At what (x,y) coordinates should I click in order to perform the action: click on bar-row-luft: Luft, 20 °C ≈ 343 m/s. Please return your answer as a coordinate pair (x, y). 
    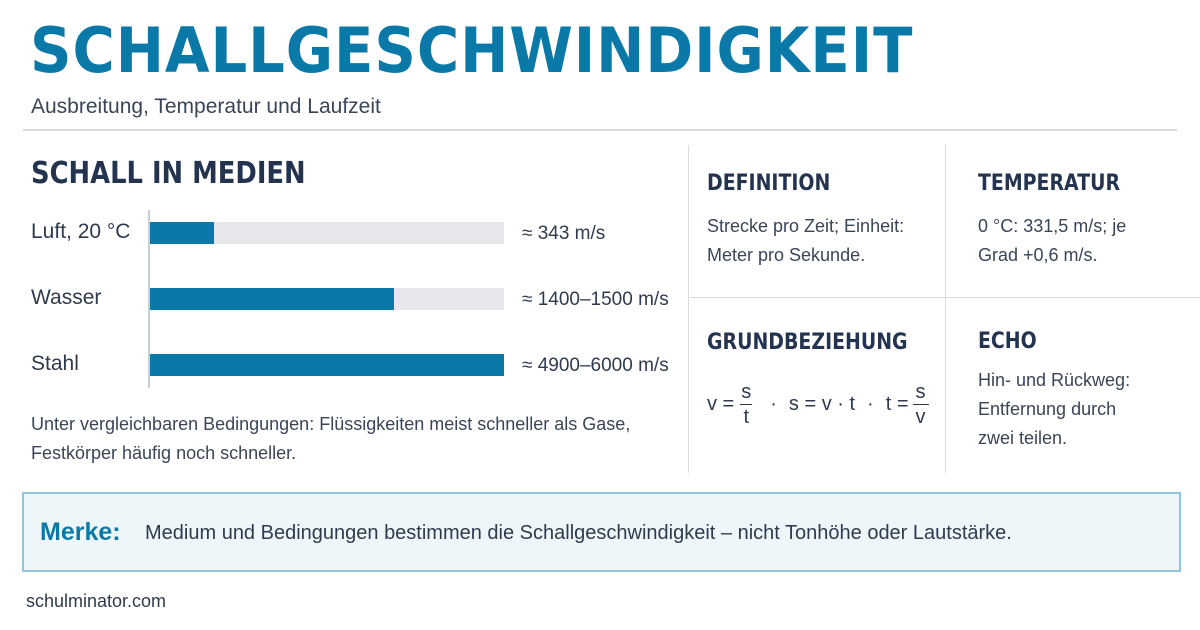
    Looking at the image, I should click on (340, 232).